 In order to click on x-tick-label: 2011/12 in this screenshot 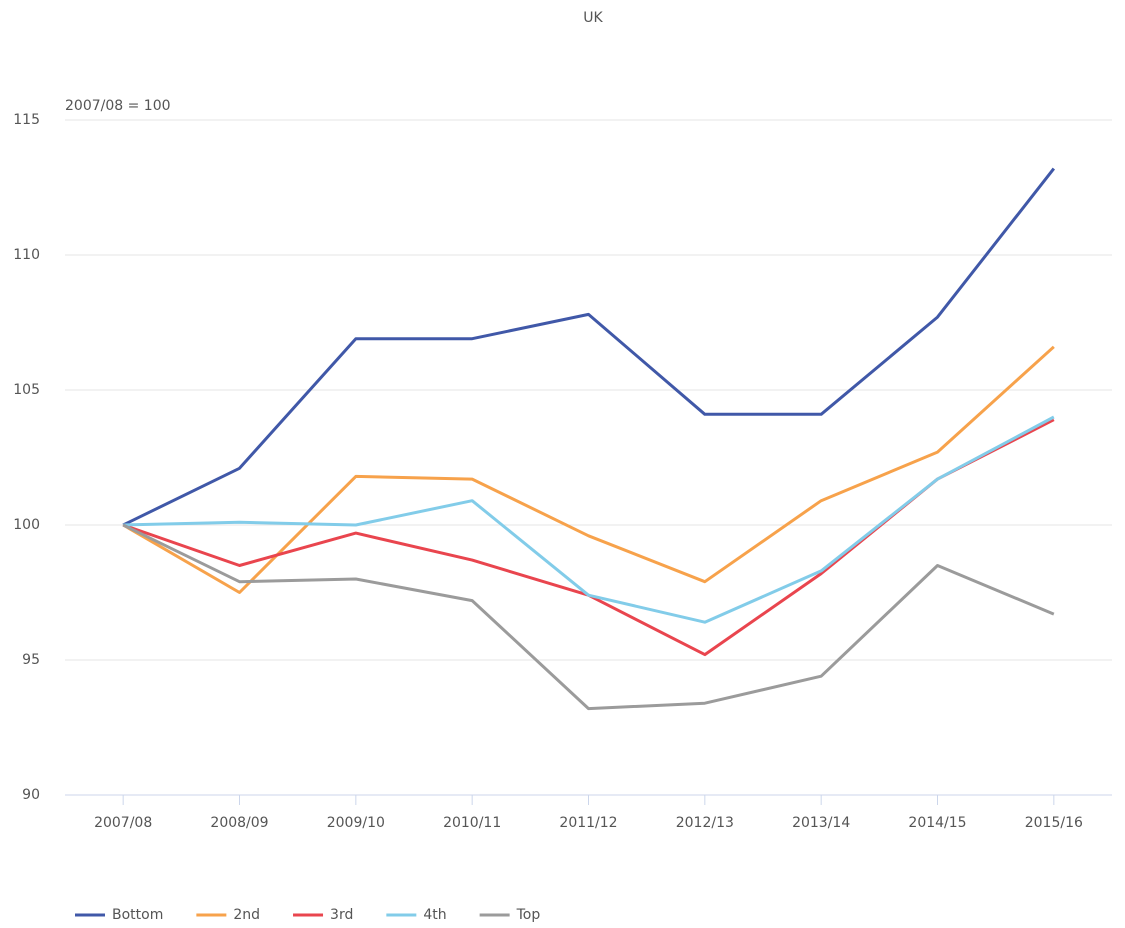, I will do `click(588, 823)`.